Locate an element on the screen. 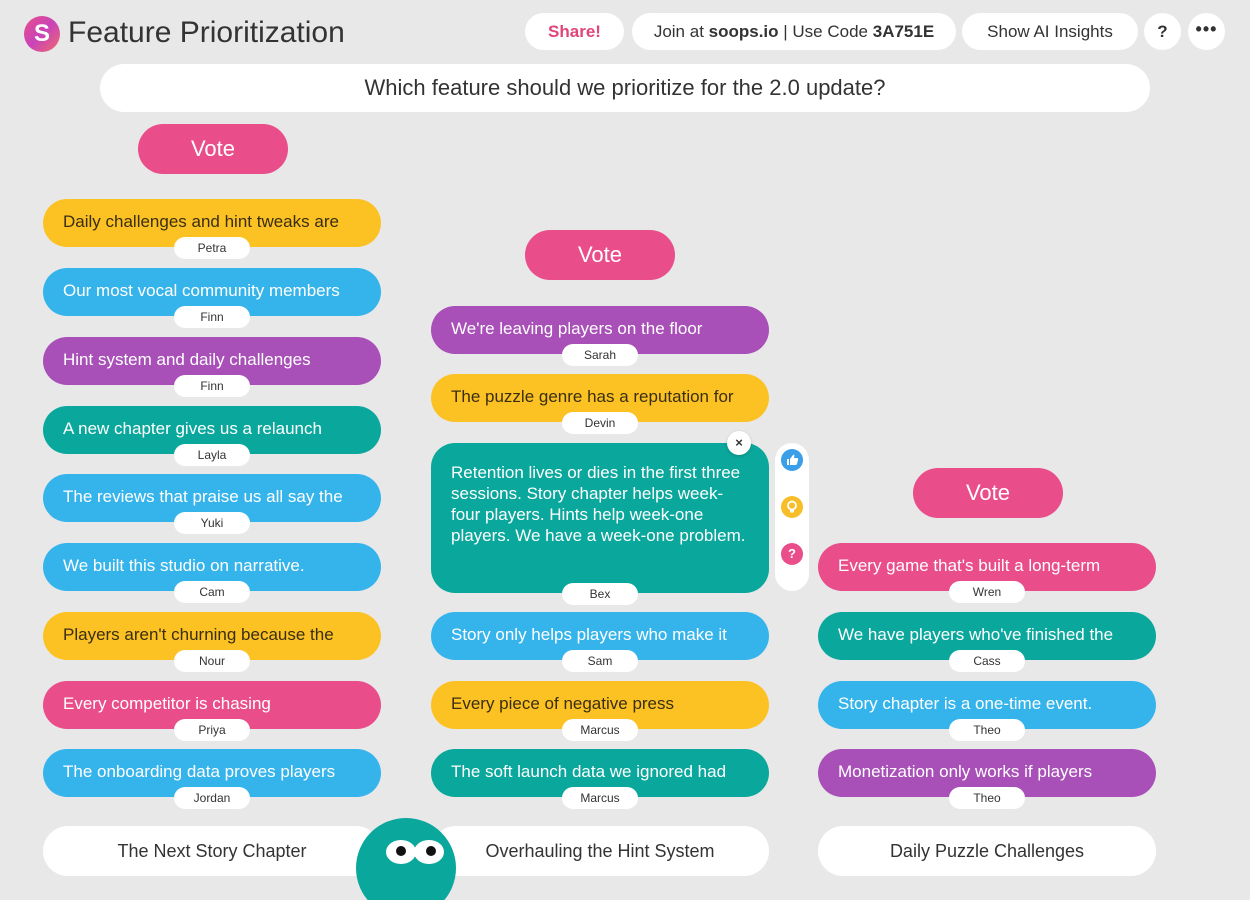 The height and width of the screenshot is (900, 1250). join-middle: | Use Code is located at coordinates (825, 31).